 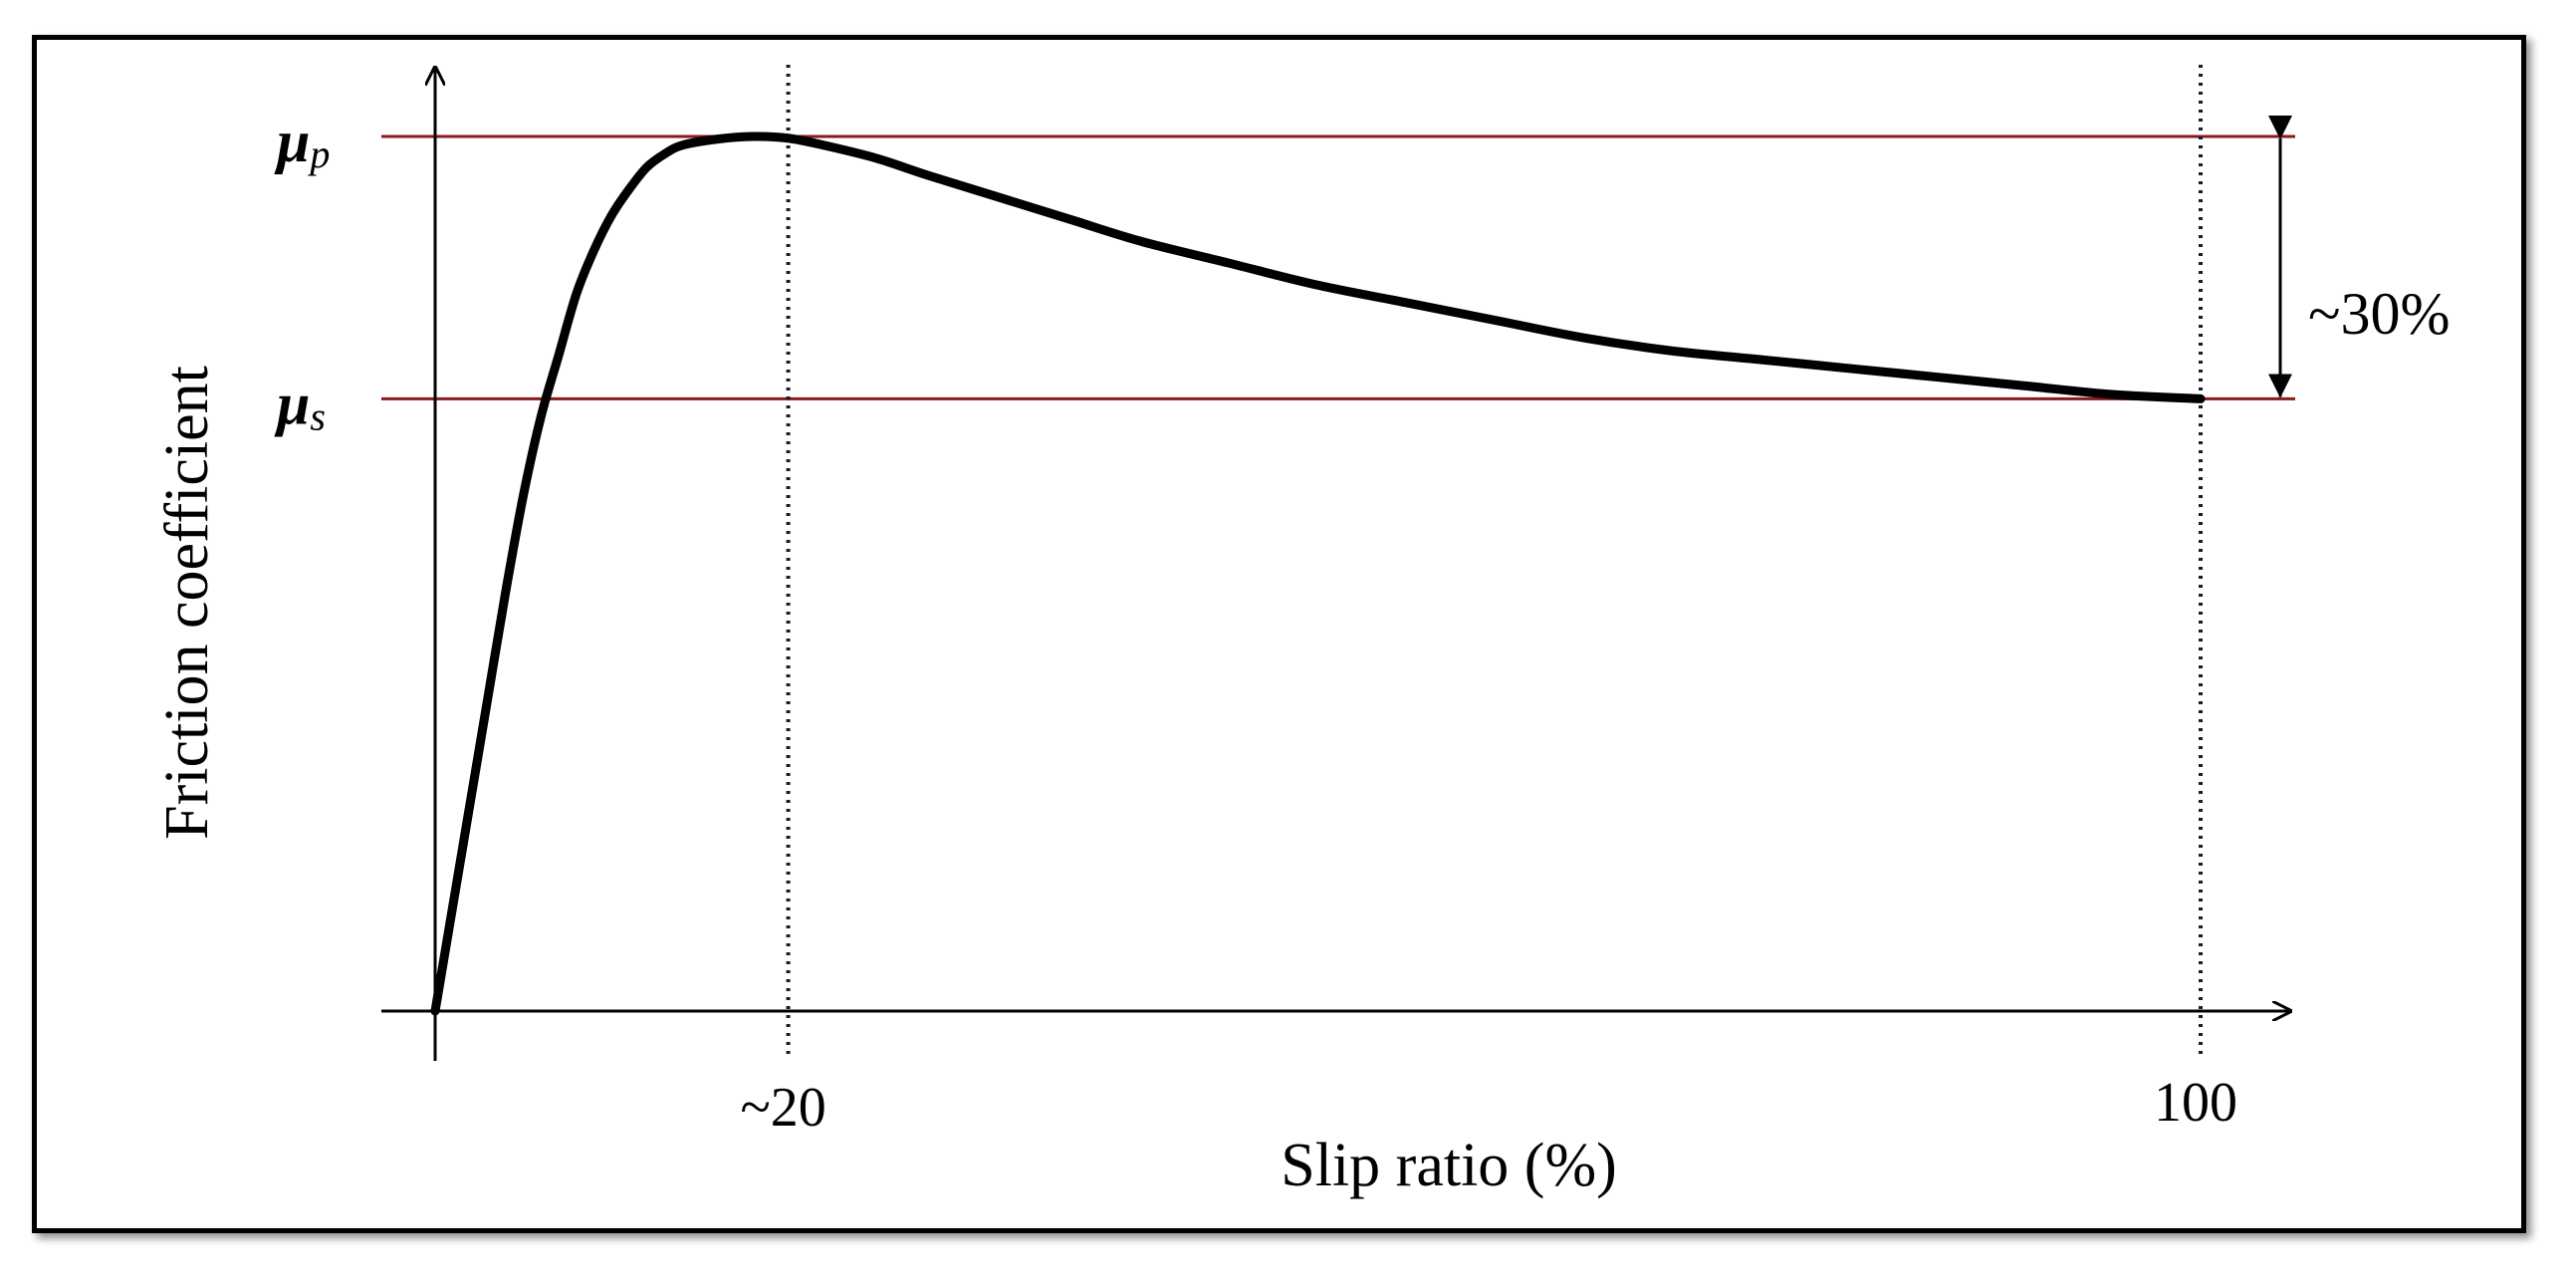 What do you see at coordinates (2195, 1103) in the screenshot?
I see `x-tick-label-full-slip: 100` at bounding box center [2195, 1103].